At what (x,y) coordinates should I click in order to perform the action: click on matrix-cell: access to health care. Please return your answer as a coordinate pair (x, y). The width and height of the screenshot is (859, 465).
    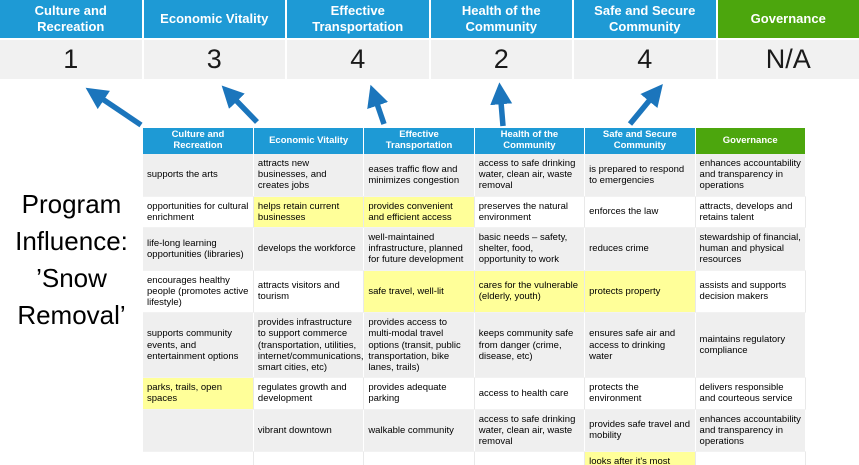
    Looking at the image, I should click on (530, 393).